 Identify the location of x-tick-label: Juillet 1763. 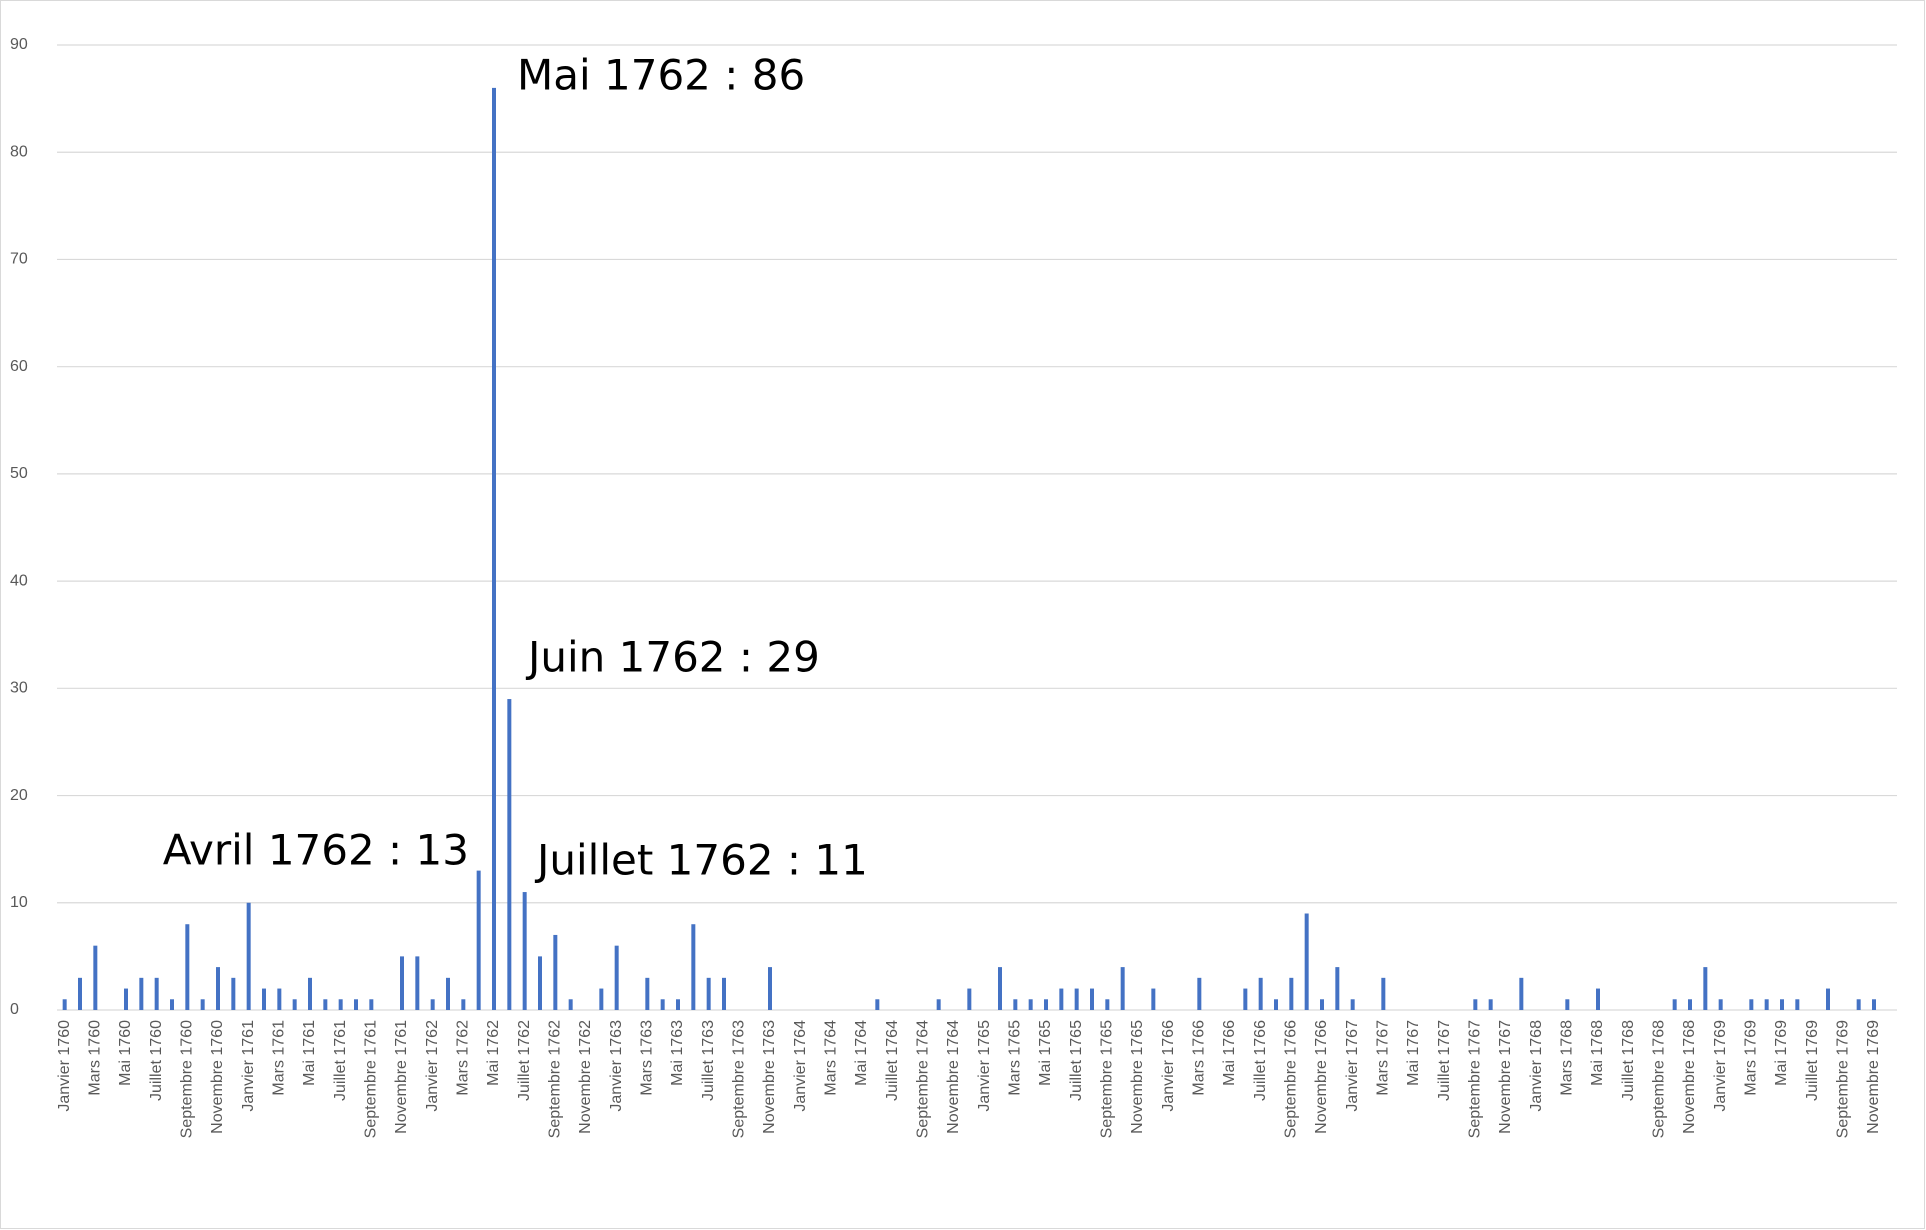
(708, 1060).